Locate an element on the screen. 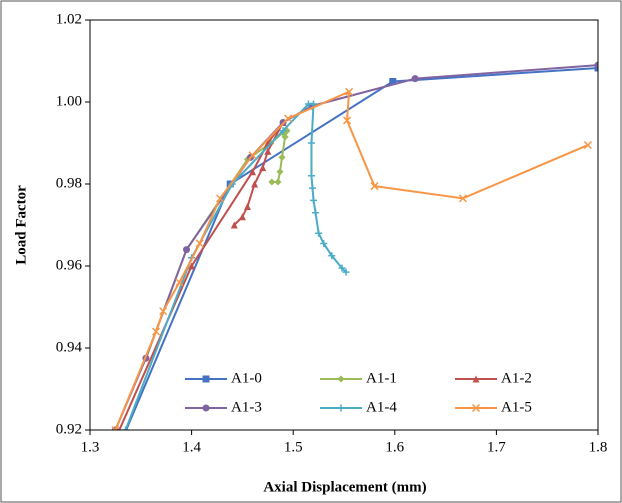  legend-label: A1-1 is located at coordinates (381, 378).